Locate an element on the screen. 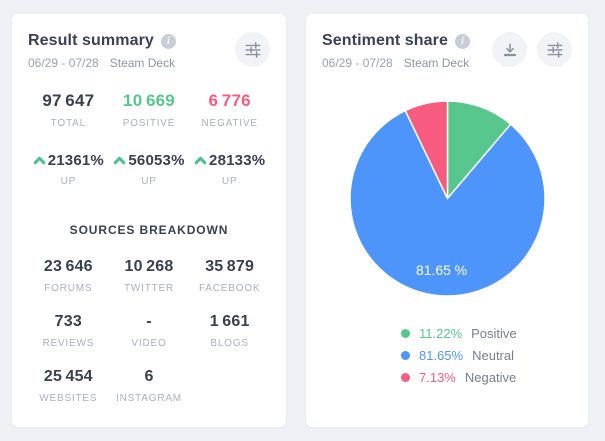 The image size is (605, 441). trend-0: 21361% UP is located at coordinates (68, 169).